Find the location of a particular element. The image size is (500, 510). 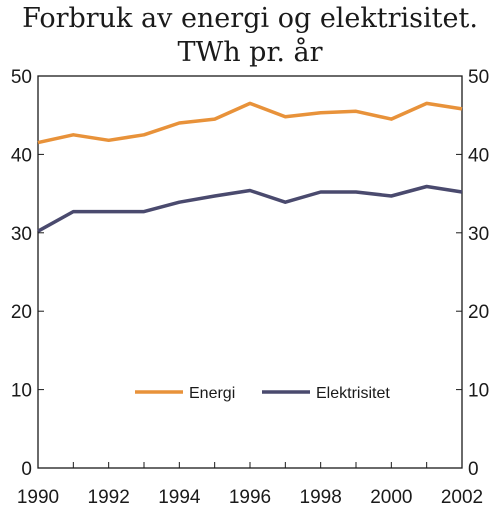

y-tick-label-right: 40 is located at coordinates (478, 155).